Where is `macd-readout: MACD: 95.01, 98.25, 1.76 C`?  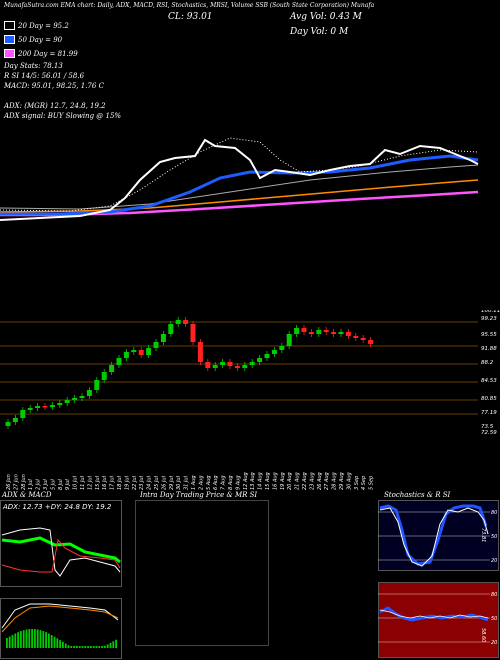
macd-readout: MACD: 95.01, 98.25, 1.76 C is located at coordinates (54, 86).